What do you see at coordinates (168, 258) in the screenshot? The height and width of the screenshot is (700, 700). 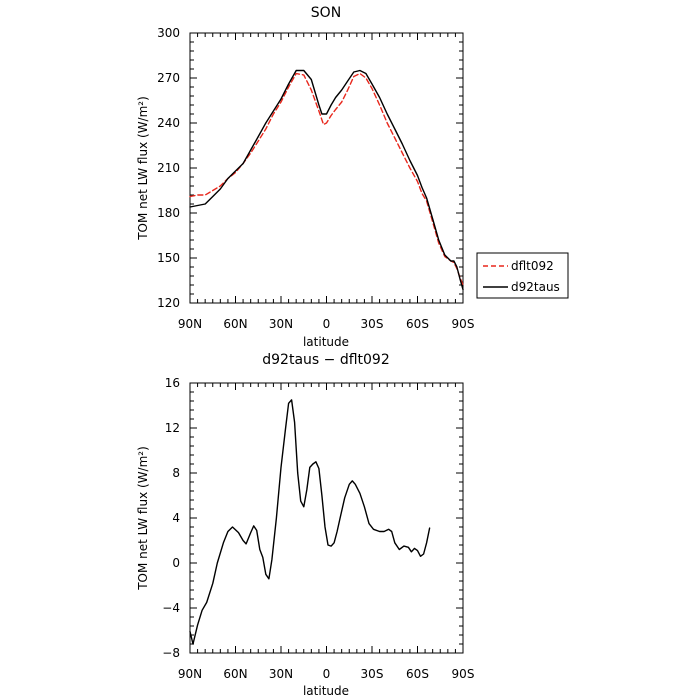 I see `top-y-tick-label: 150` at bounding box center [168, 258].